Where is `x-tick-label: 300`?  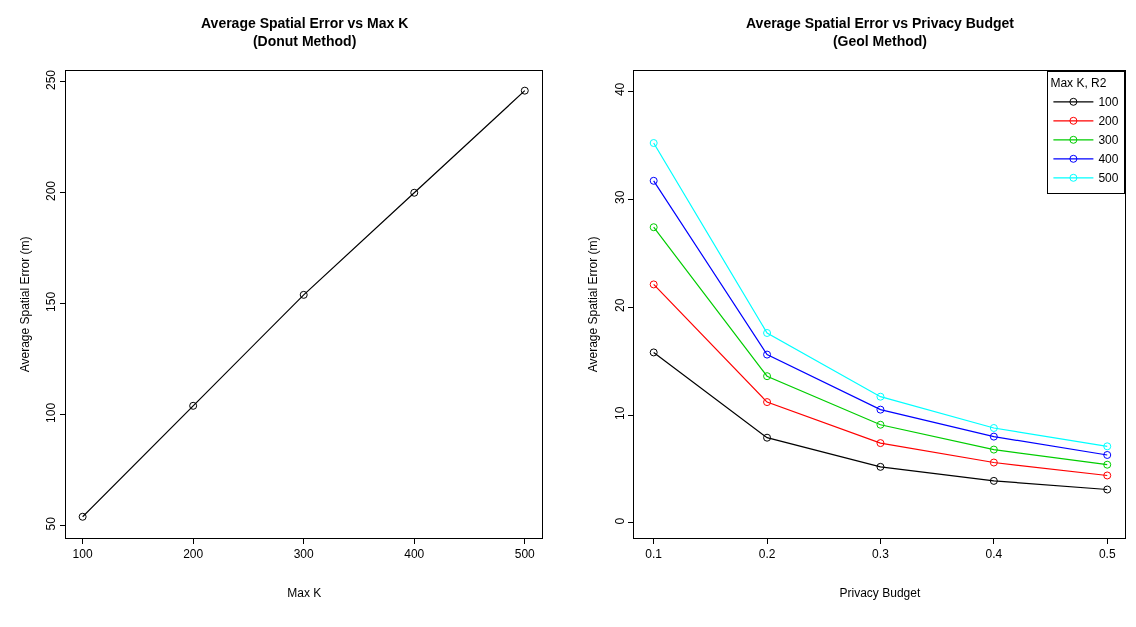
x-tick-label: 300 is located at coordinates (304, 554).